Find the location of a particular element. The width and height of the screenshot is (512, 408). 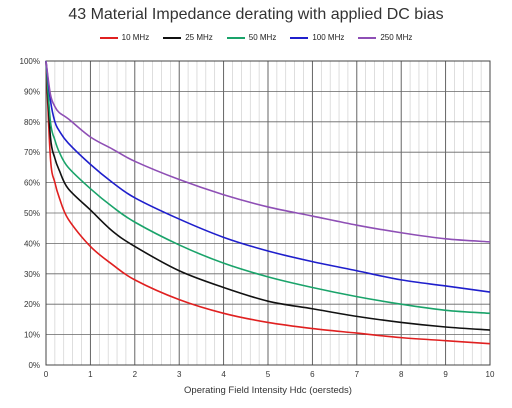

x-tick-label: 7 is located at coordinates (357, 374).